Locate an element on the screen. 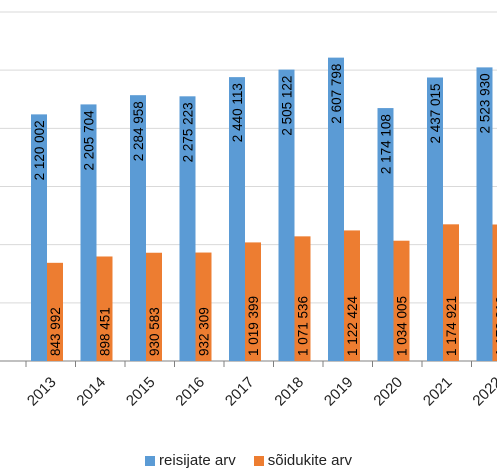  x-tick-label: 2019 is located at coordinates (339, 392).